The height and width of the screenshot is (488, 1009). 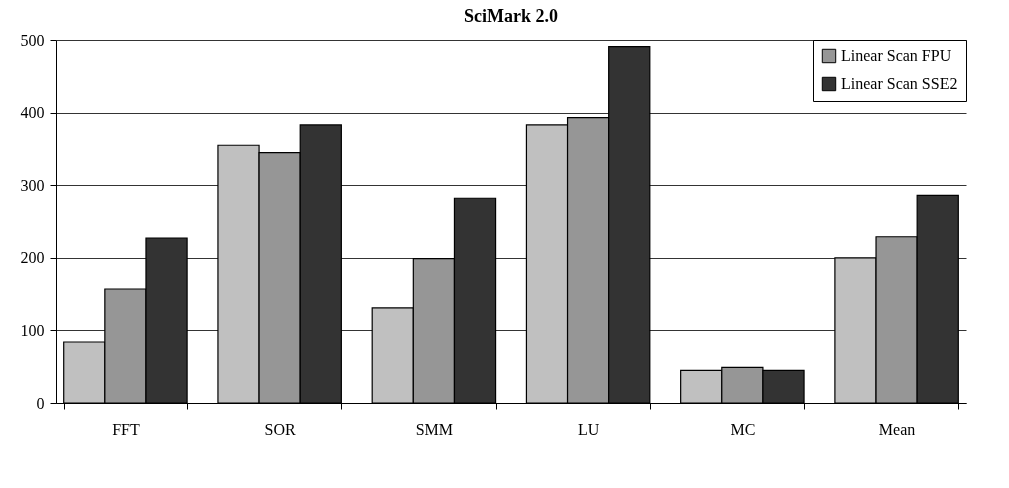 What do you see at coordinates (32, 330) in the screenshot?
I see `y-tick-label: 100` at bounding box center [32, 330].